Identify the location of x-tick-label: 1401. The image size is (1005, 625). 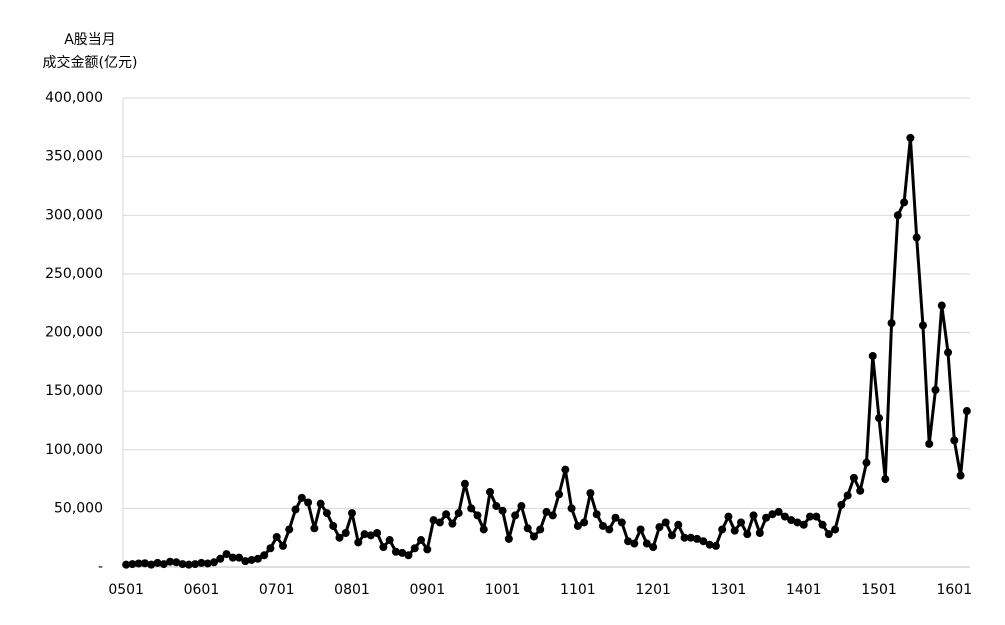
(804, 590).